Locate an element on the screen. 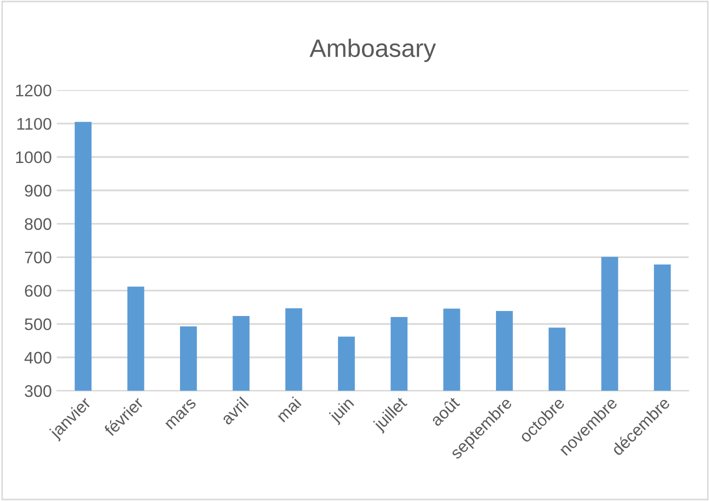  x-tick-label: mai is located at coordinates (289, 409).